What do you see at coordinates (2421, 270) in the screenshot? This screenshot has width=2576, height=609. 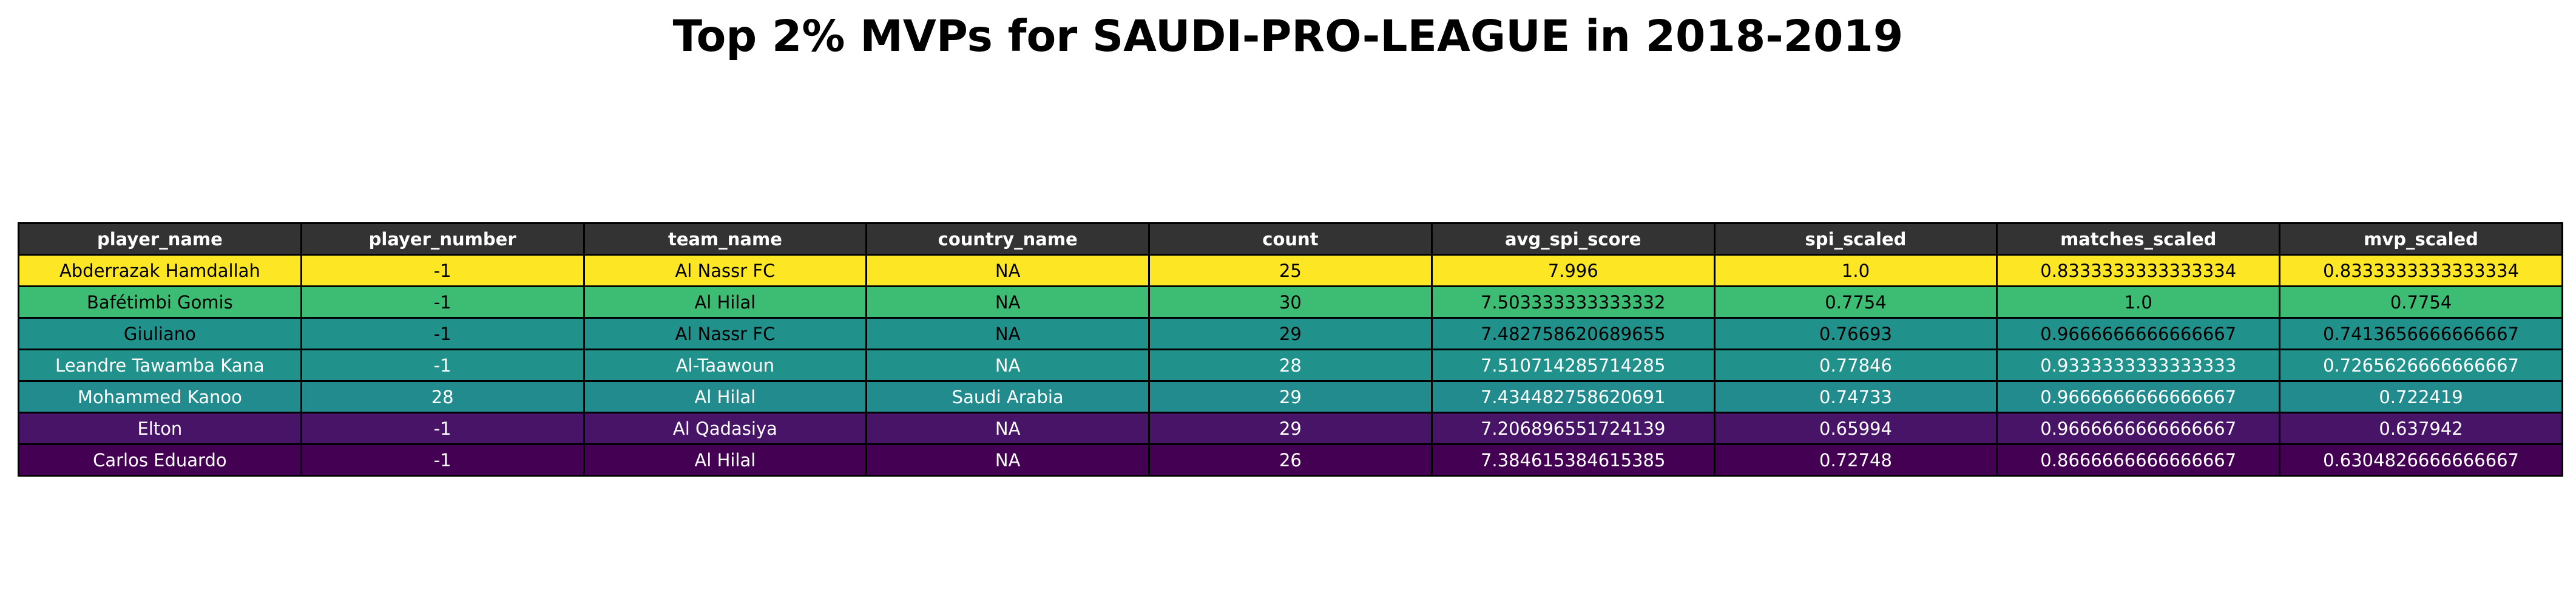 I see `table-cell-mvp-scaled: 0.8333333333333334` at bounding box center [2421, 270].